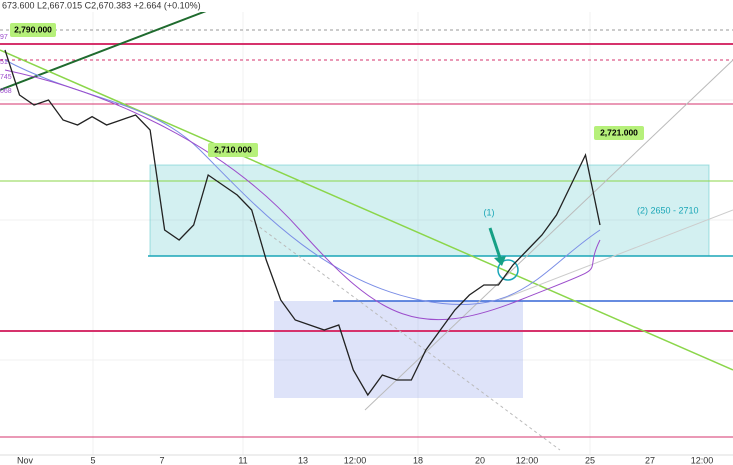 This screenshot has height=465, width=733. Describe the element at coordinates (6, 77) in the screenshot. I see `left-label: 745` at that location.